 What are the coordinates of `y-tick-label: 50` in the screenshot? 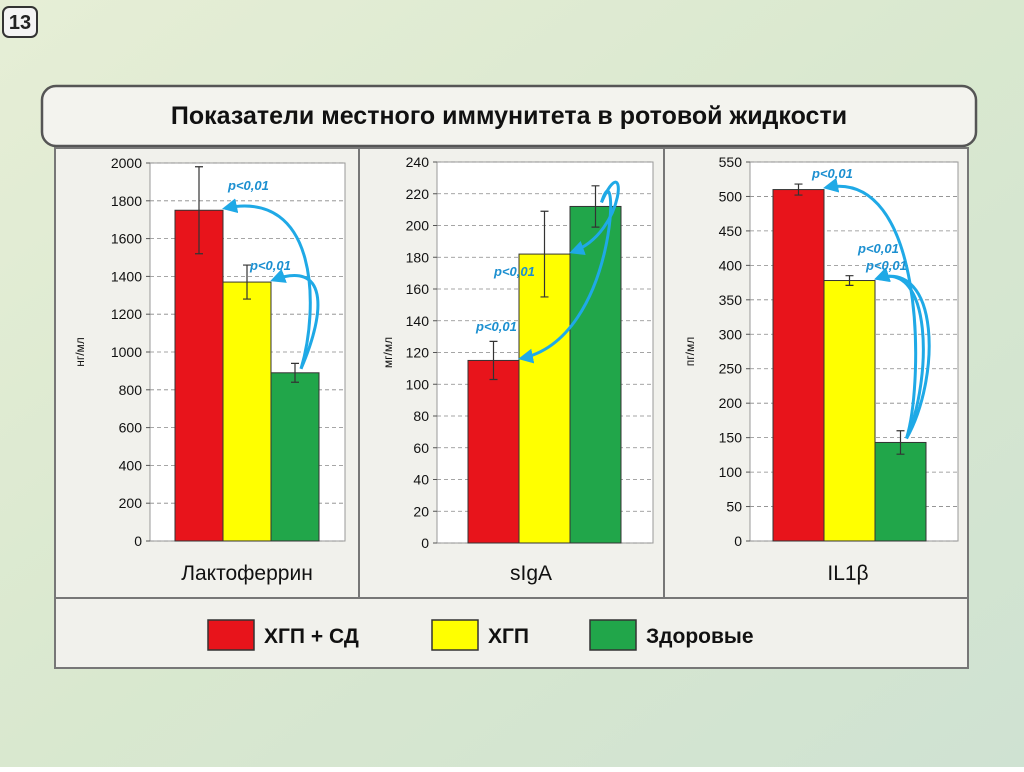 It's located at (734, 507).